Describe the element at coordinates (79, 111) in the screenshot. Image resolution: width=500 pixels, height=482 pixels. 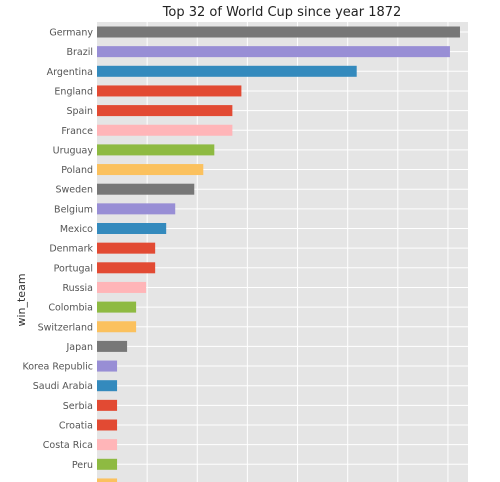
I see `y-tick-label: Spain` at that location.